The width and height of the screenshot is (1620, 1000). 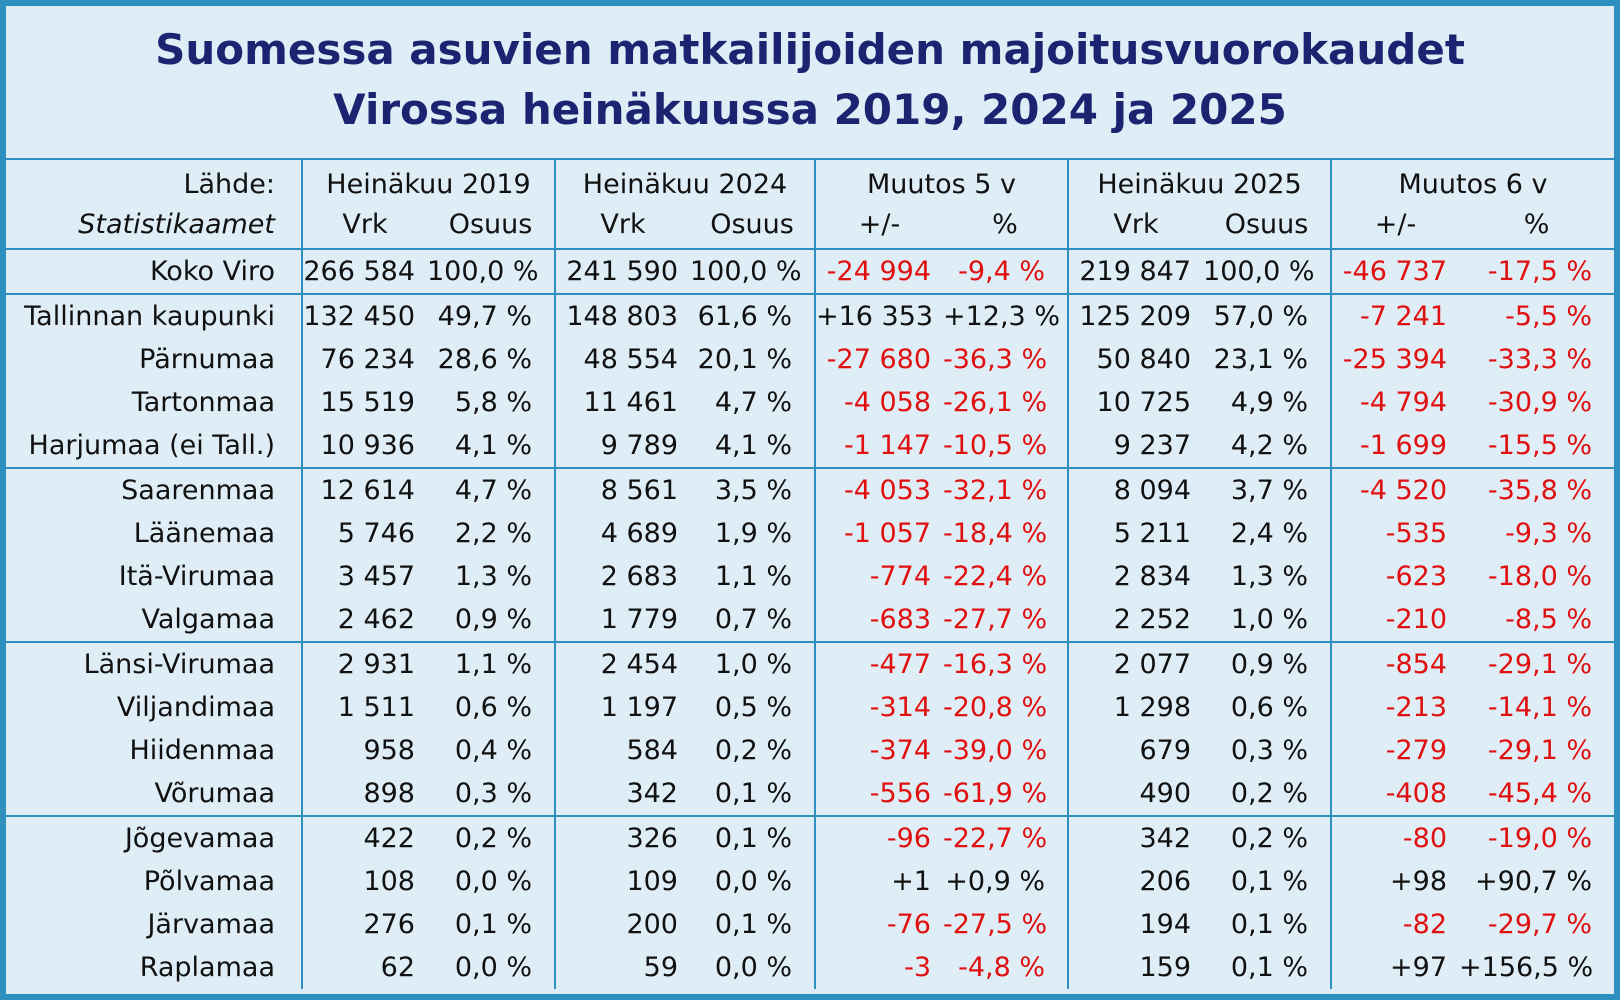 What do you see at coordinates (1540, 707) in the screenshot?
I see `change-6y-pct: -14,1 %` at bounding box center [1540, 707].